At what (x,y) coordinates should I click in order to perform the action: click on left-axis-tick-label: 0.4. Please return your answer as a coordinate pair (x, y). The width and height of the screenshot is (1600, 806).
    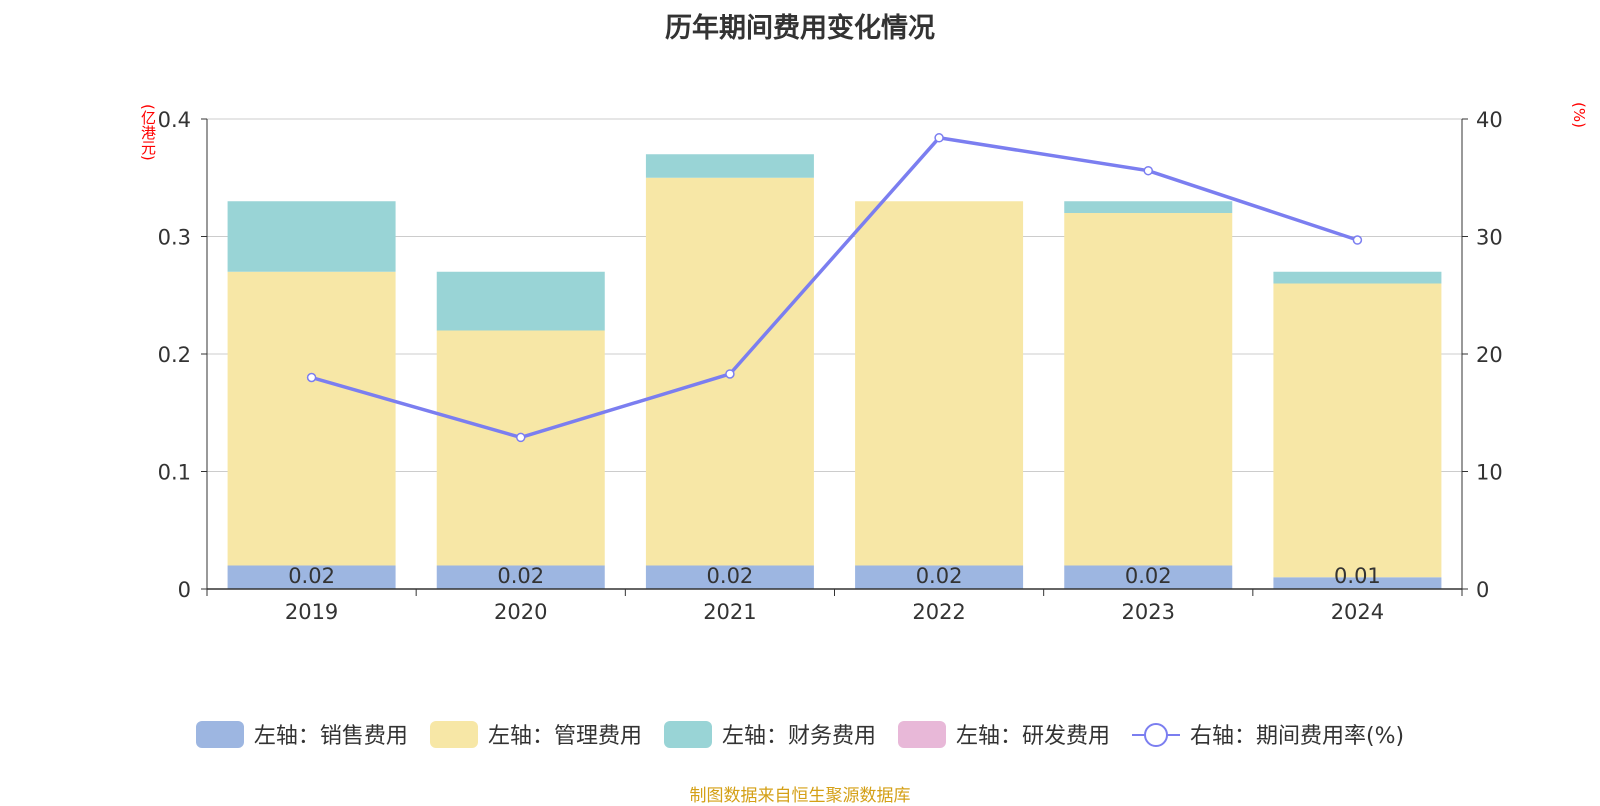
    Looking at the image, I should click on (174, 120).